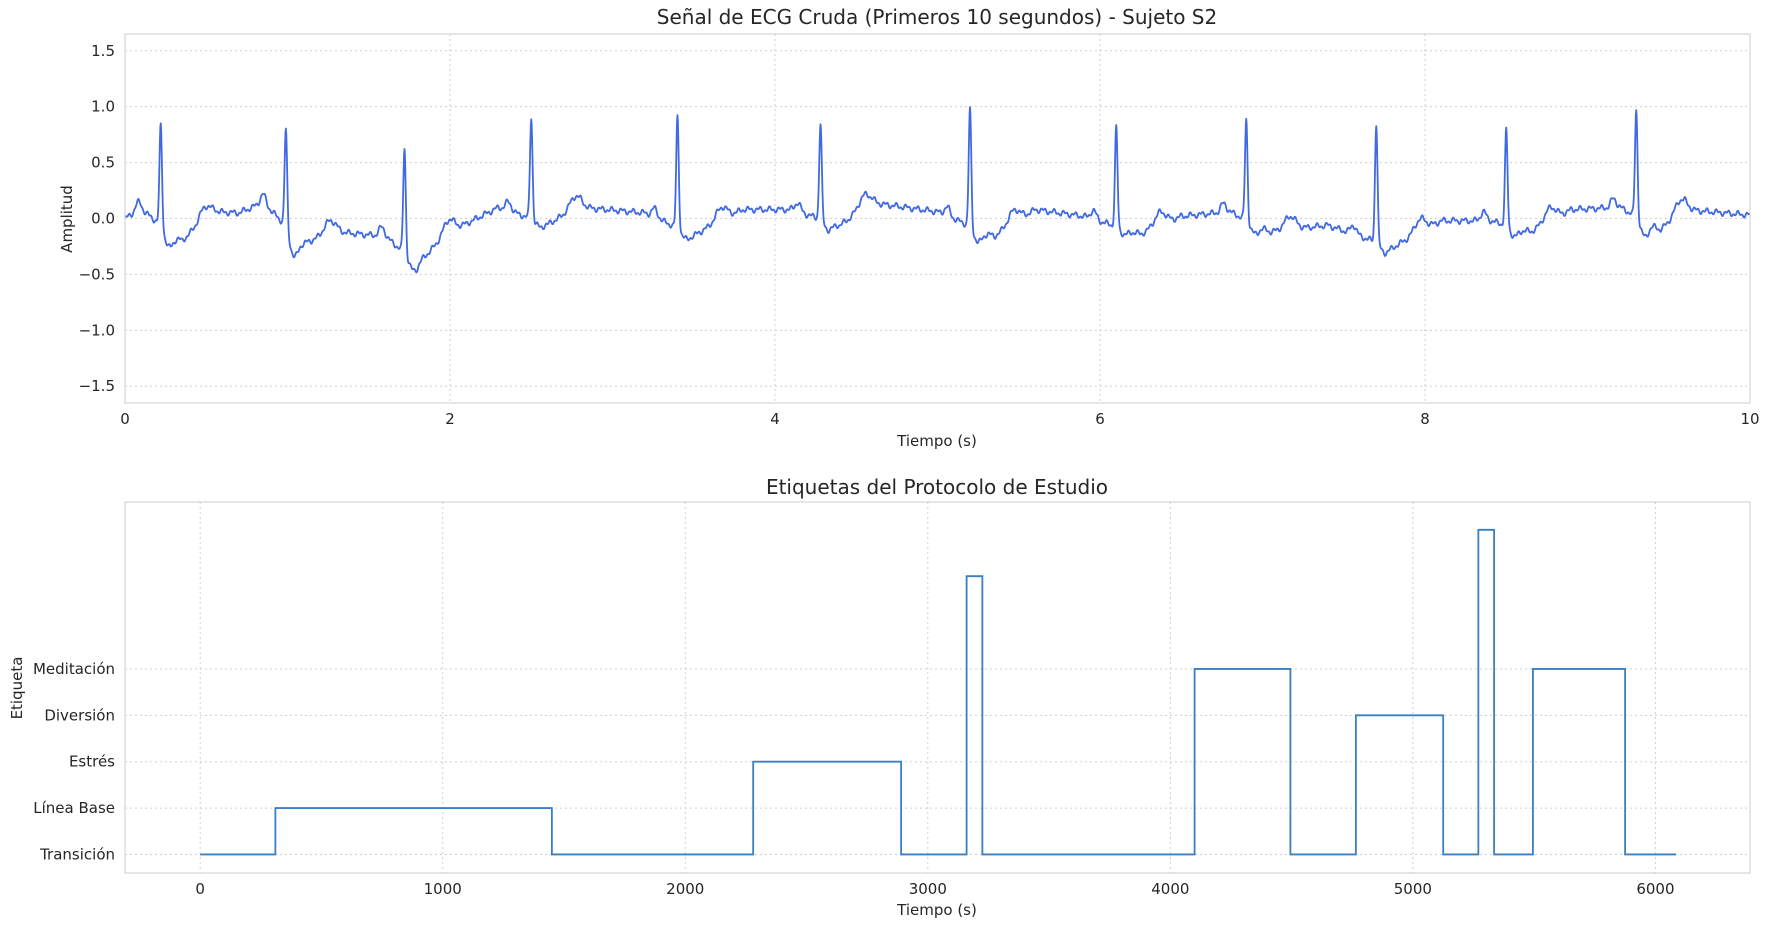 This screenshot has width=1765, height=925. What do you see at coordinates (1655, 889) in the screenshot?
I see `label-x-tick-label: 6000` at bounding box center [1655, 889].